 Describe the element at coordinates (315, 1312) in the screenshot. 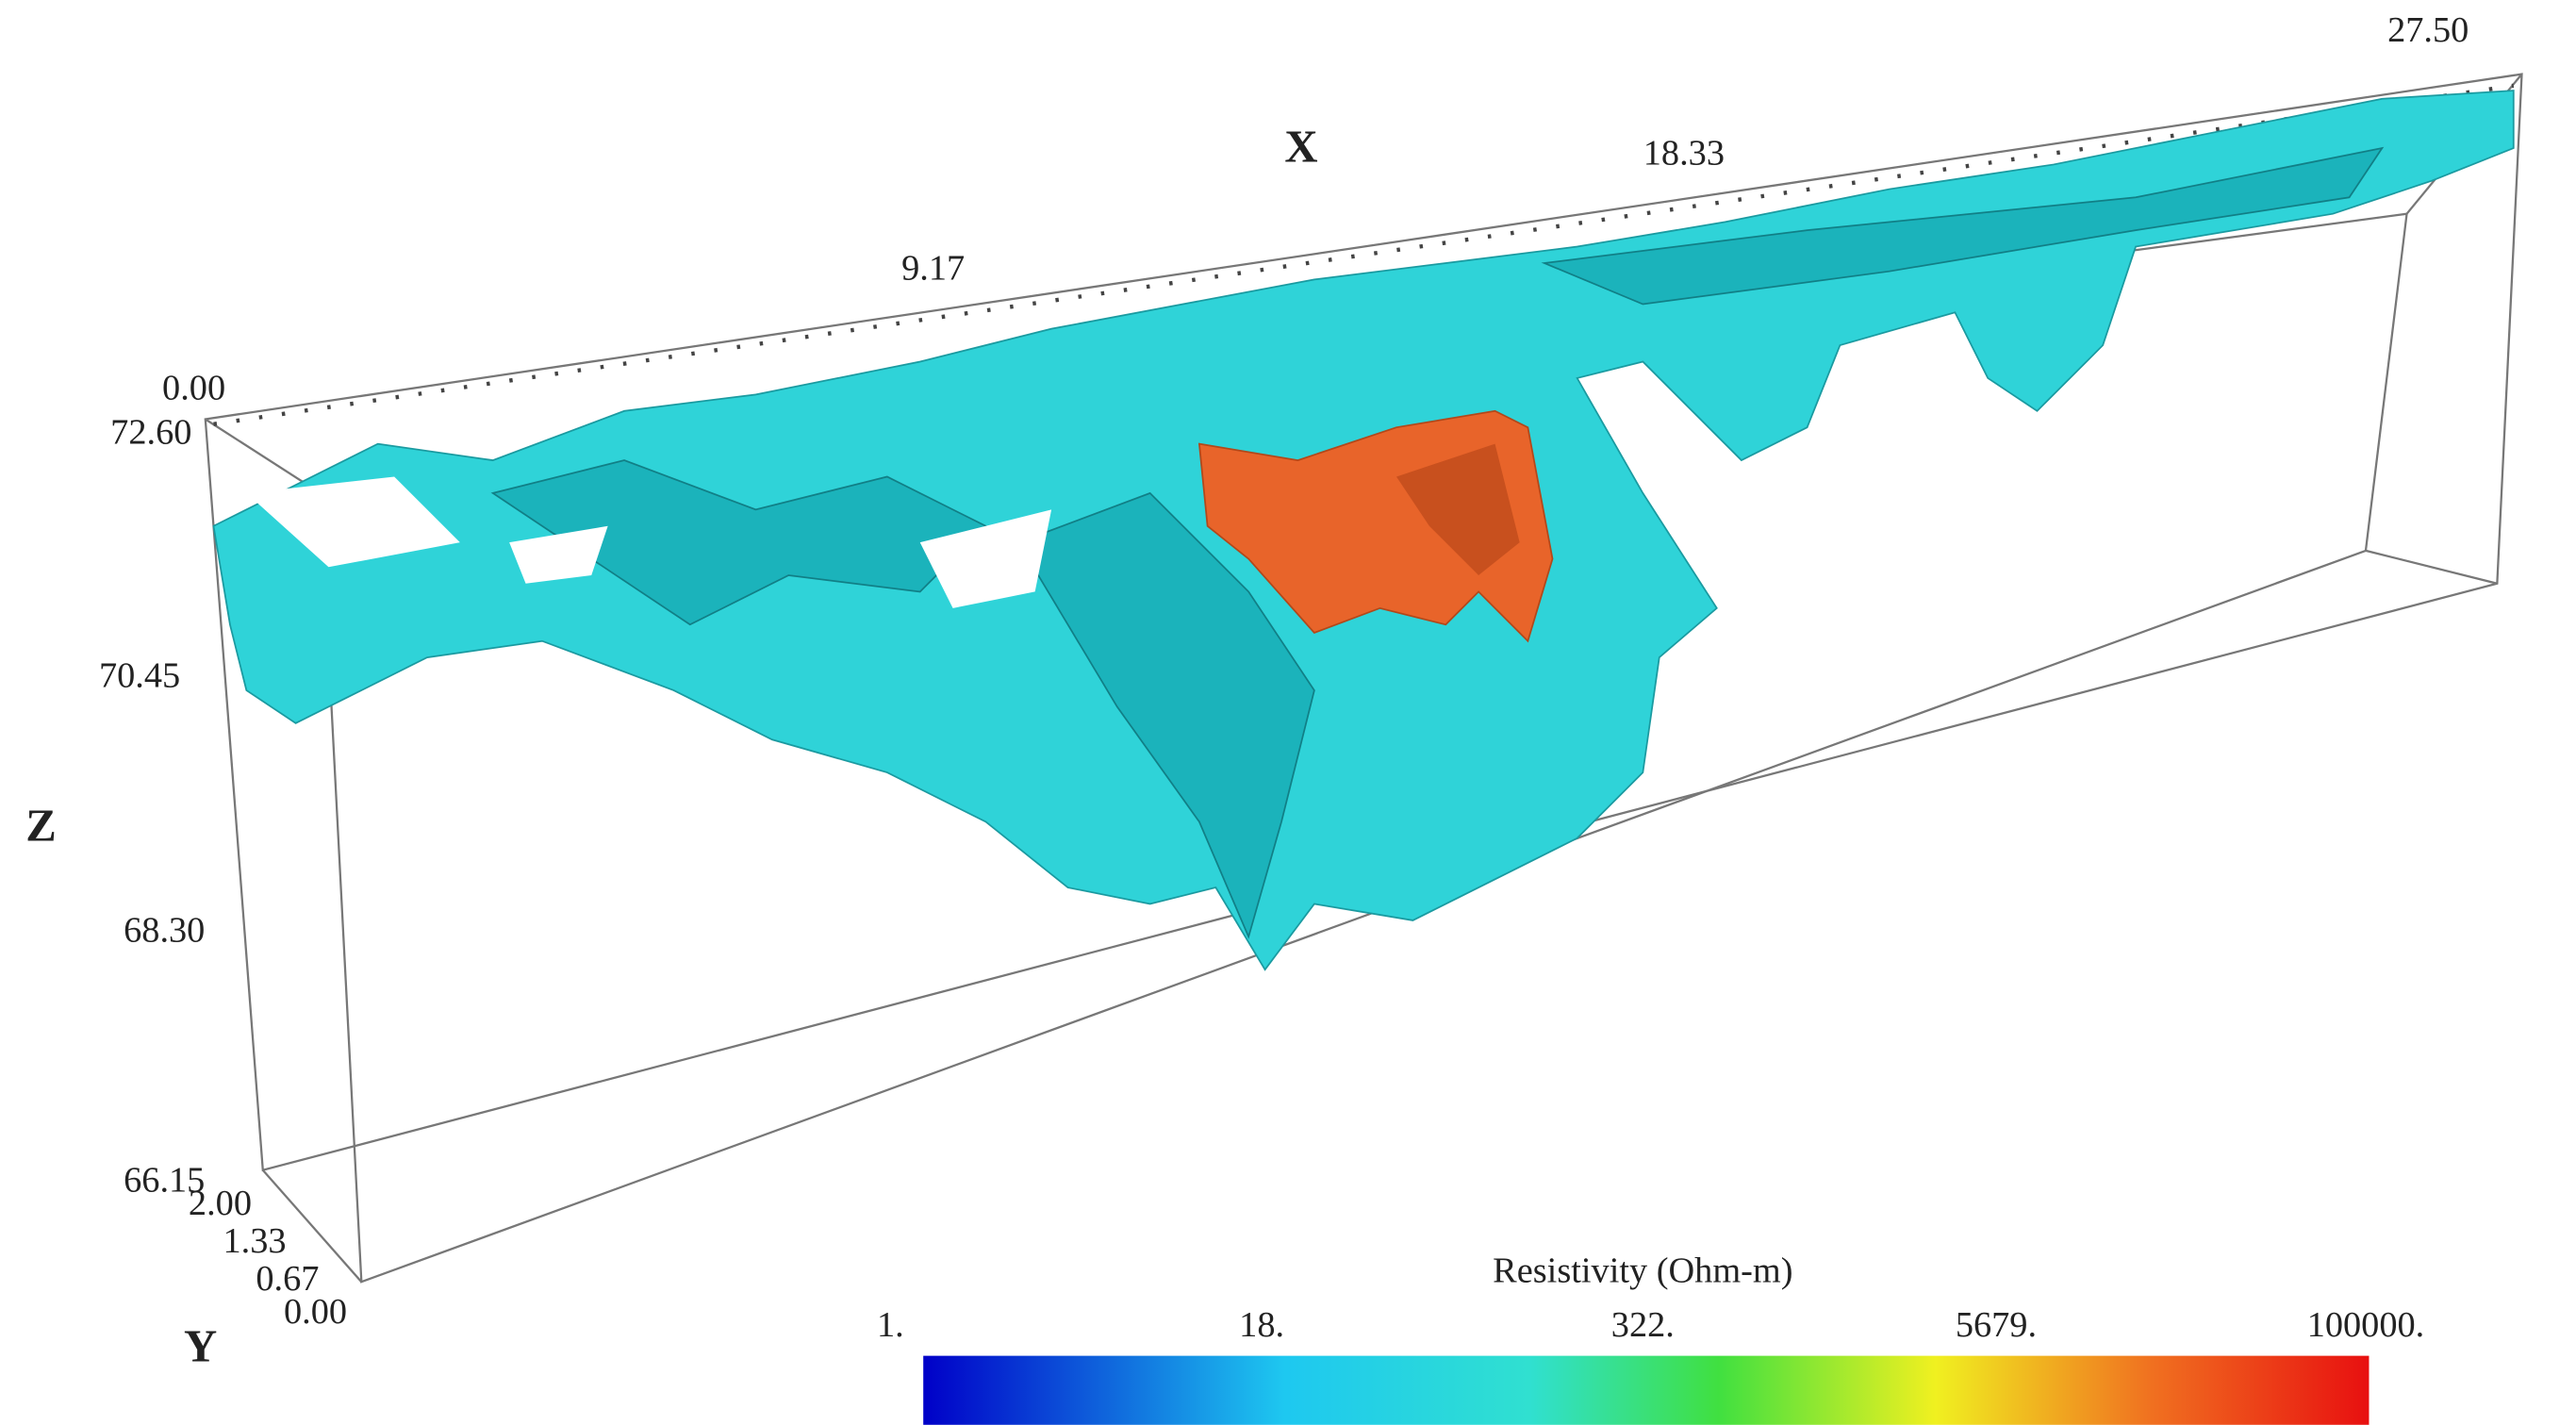

I see `y-tick-label: 0.00` at that location.